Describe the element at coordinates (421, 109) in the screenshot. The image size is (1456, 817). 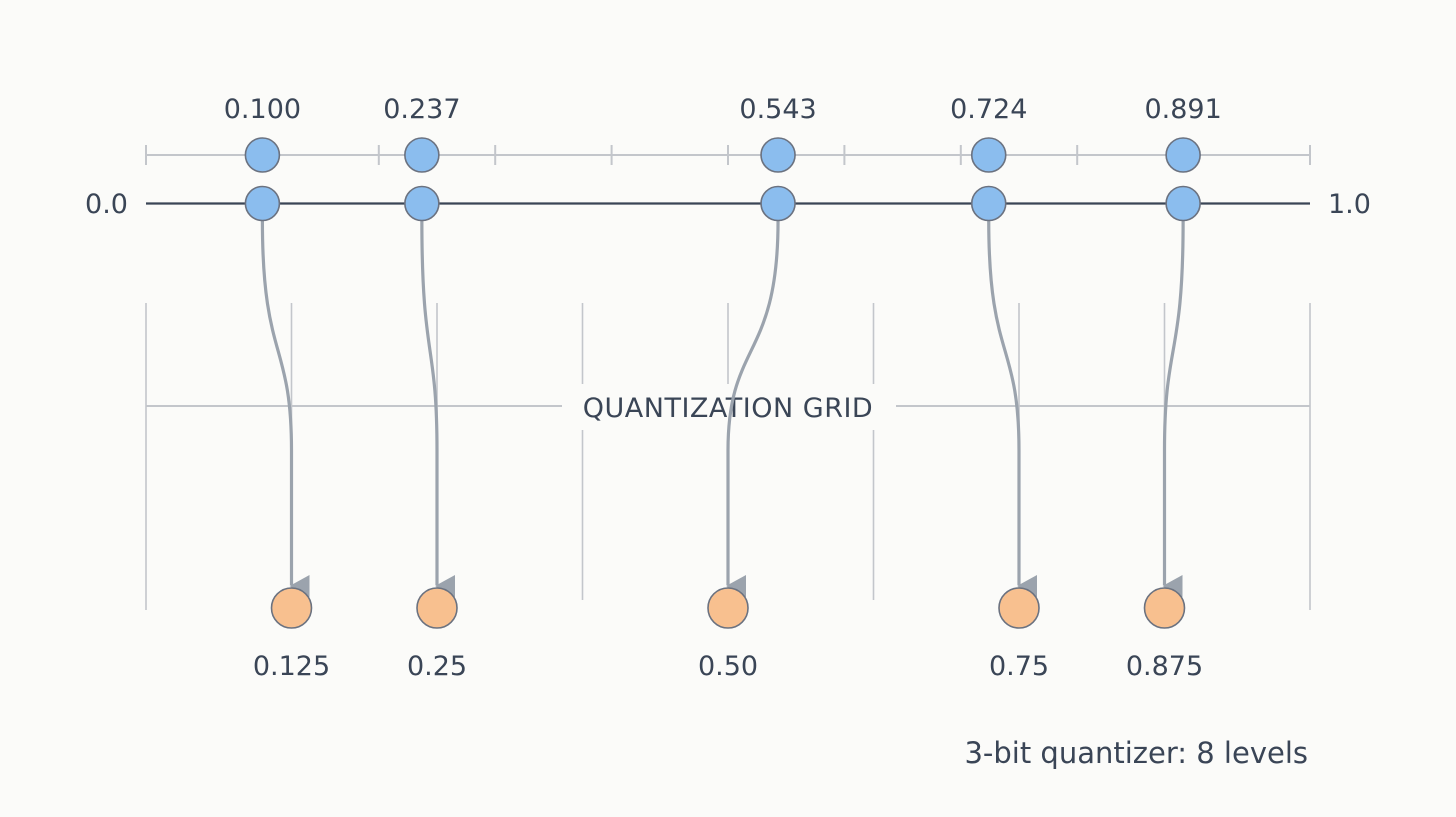
I see `input-value-label: 0.237` at that location.